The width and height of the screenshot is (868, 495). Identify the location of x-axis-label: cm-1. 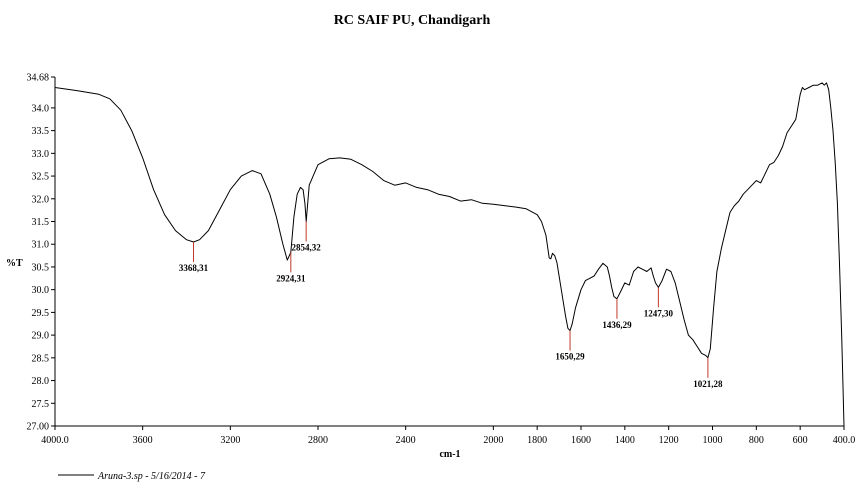
(449, 454).